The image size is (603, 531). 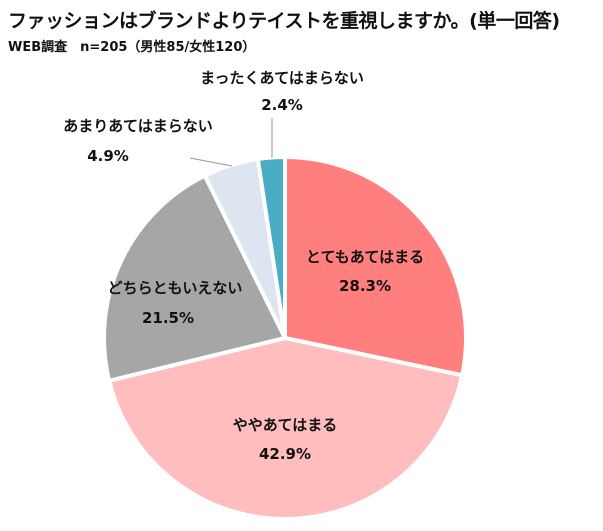 I want to click on slice-value-label: 28.3%, so click(x=365, y=286).